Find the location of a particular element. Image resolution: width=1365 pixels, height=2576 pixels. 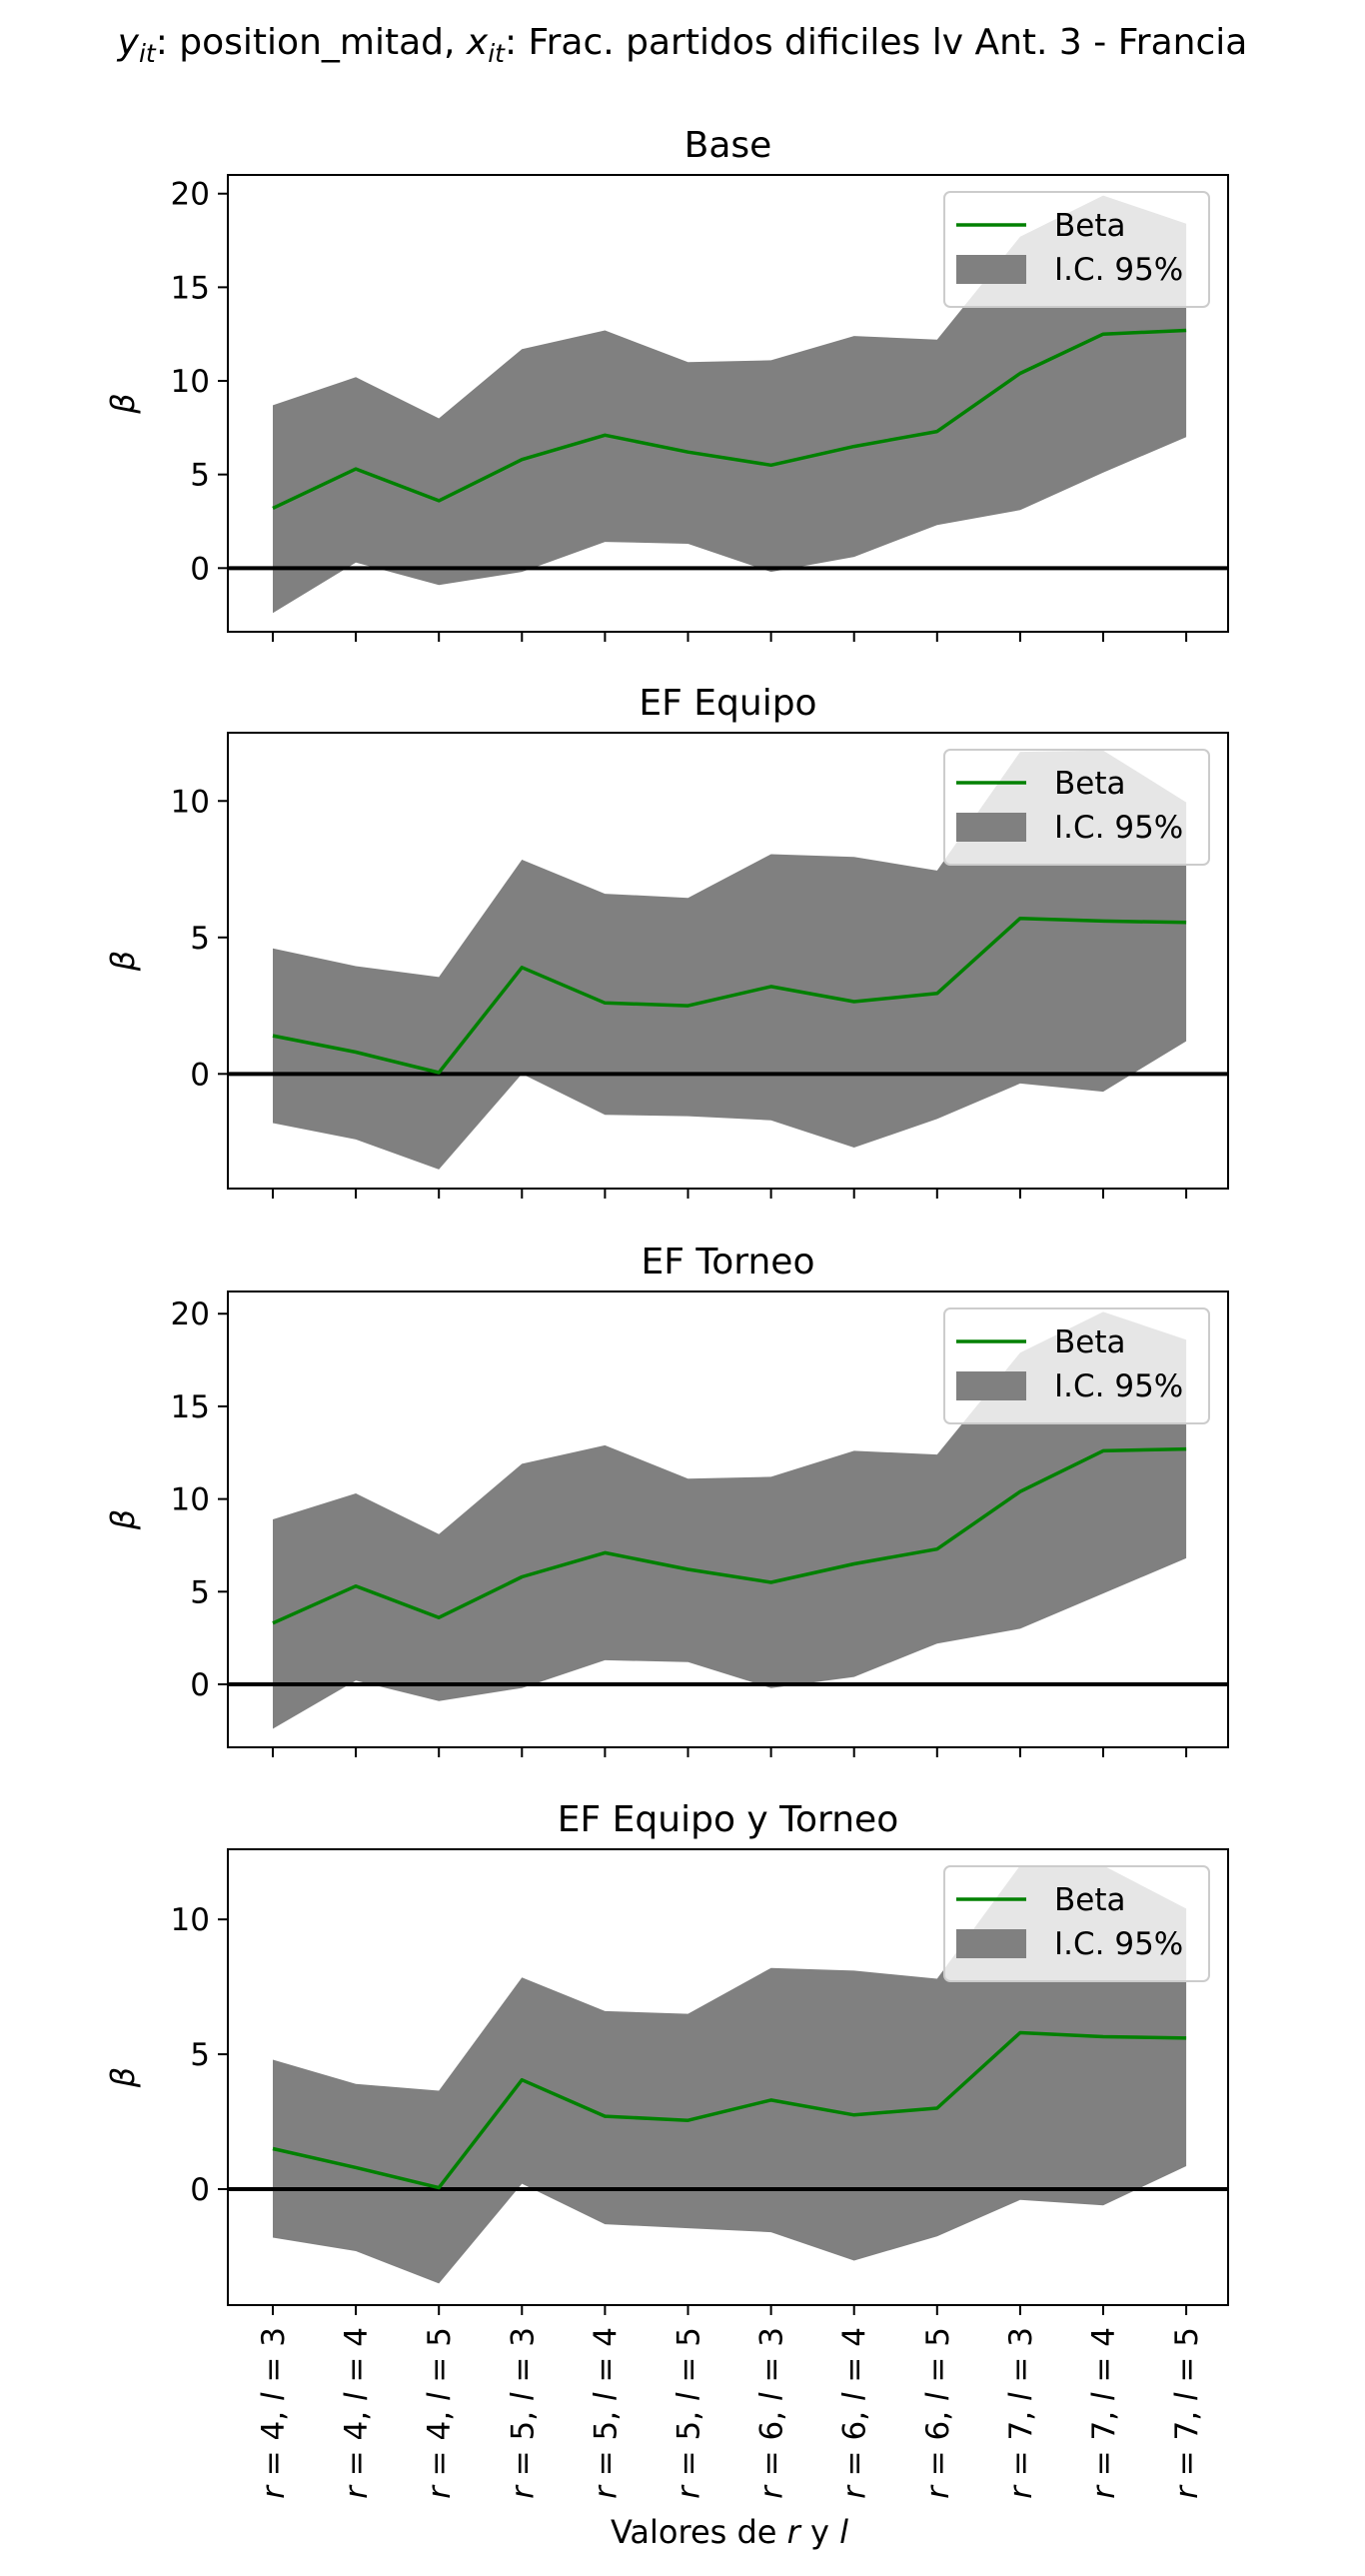

panel-title: EF Equipo is located at coordinates (727, 703).